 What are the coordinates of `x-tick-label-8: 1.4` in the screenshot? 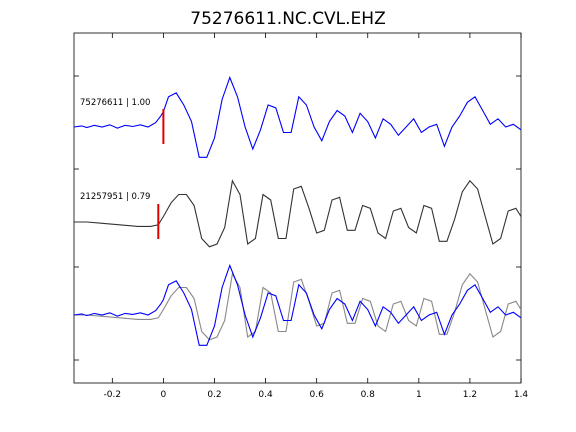 It's located at (521, 395).